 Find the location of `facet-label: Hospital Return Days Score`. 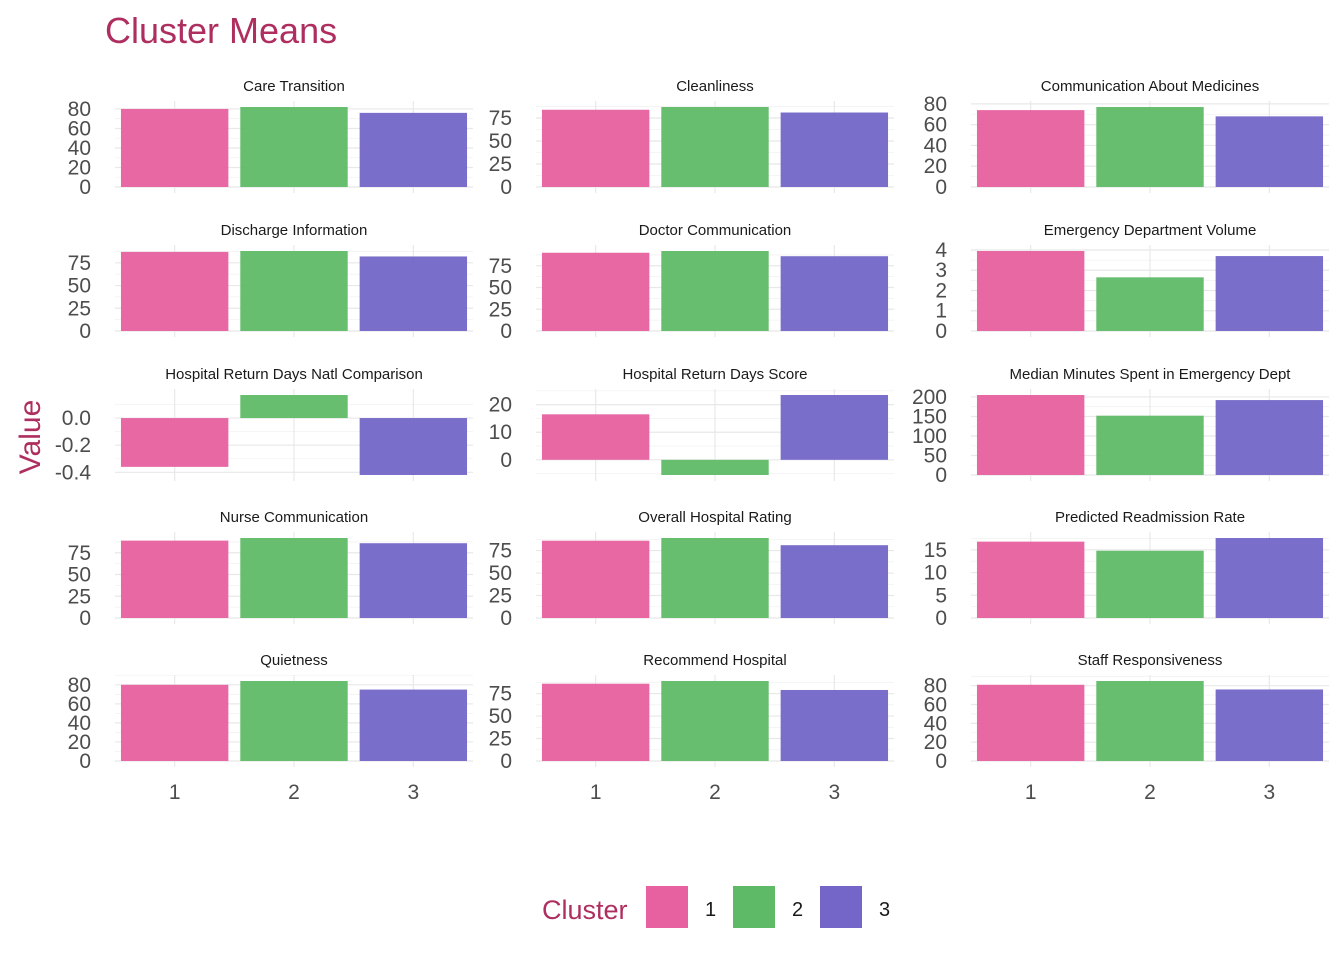

facet-label: Hospital Return Days Score is located at coordinates (714, 374).